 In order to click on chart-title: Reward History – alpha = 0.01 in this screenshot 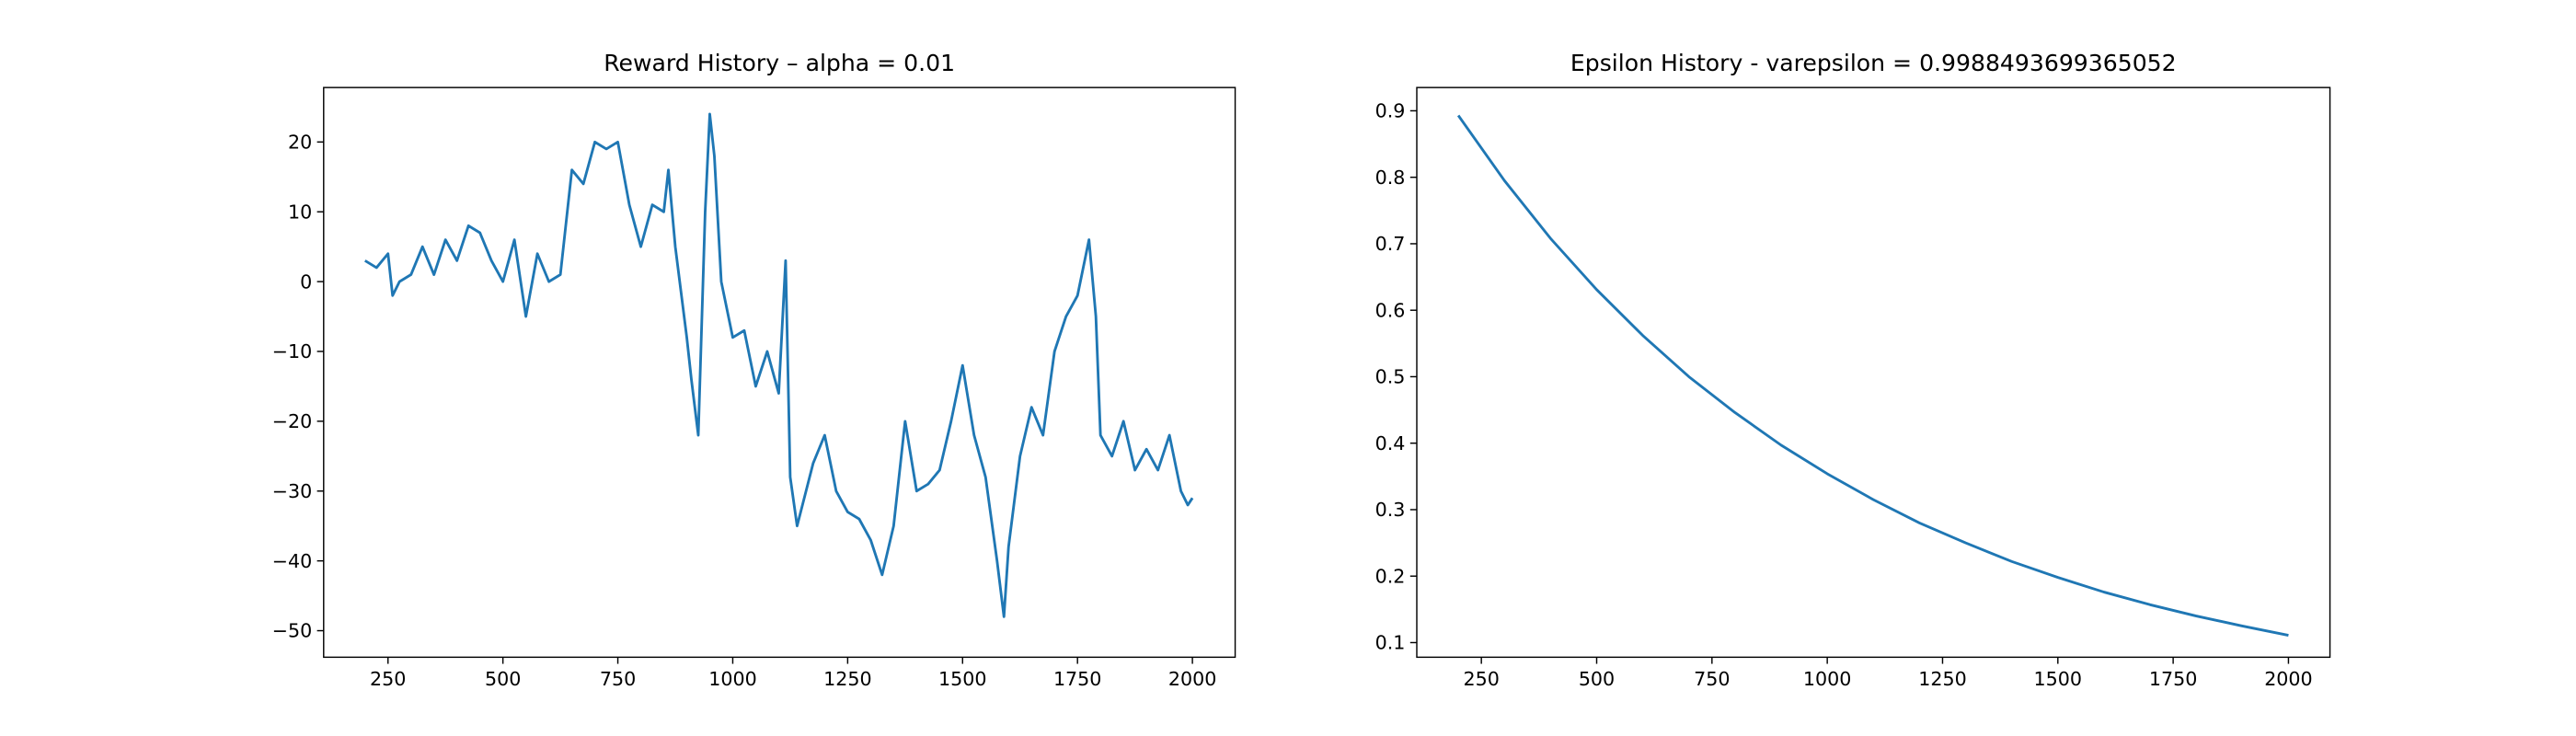, I will do `click(779, 63)`.